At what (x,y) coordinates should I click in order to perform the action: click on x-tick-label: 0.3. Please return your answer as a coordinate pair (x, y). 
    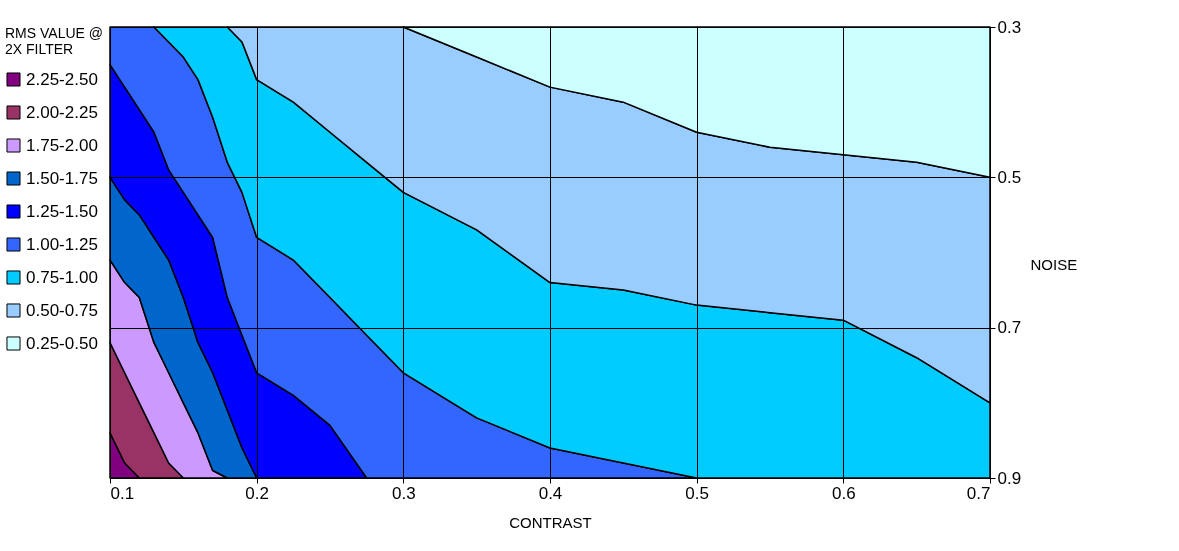
    Looking at the image, I should click on (404, 493).